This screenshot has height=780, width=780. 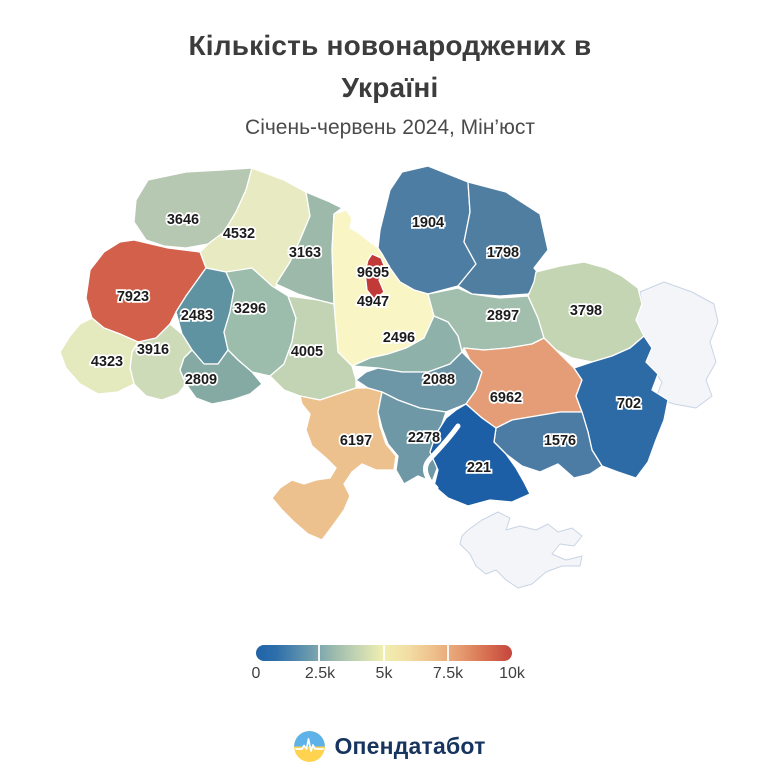 What do you see at coordinates (506, 398) in the screenshot?
I see `region-value-dnipropetrovsk: 6962` at bounding box center [506, 398].